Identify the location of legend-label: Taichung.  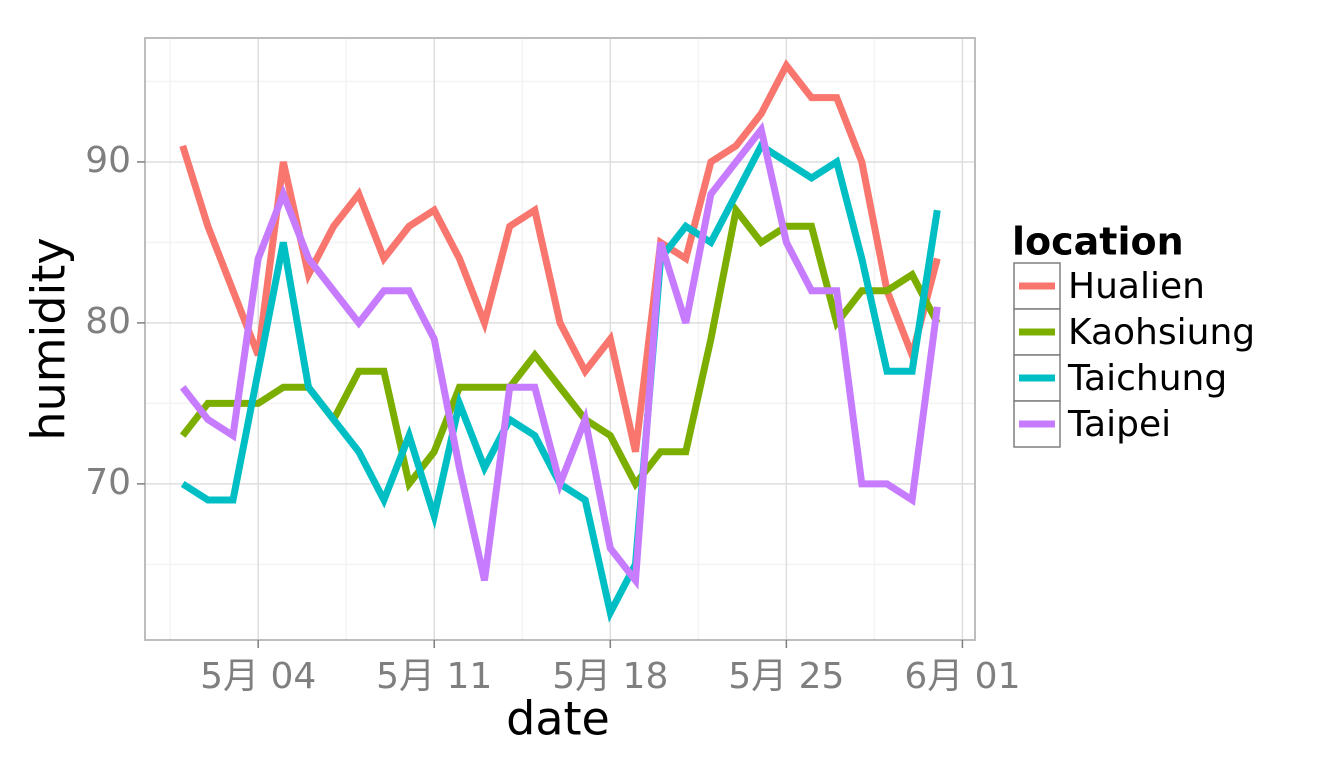
(1147, 378).